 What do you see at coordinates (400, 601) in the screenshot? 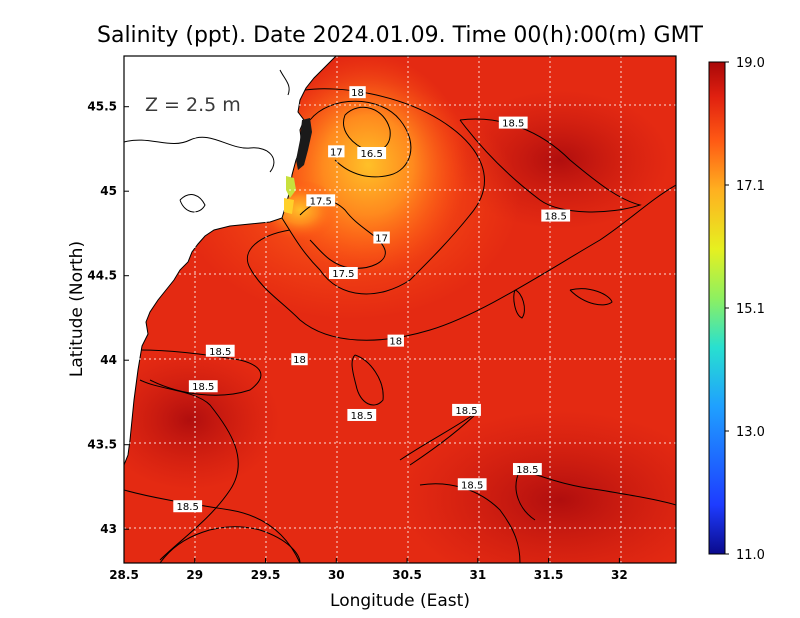
I see `x-axis-label: Longitude (East)` at bounding box center [400, 601].